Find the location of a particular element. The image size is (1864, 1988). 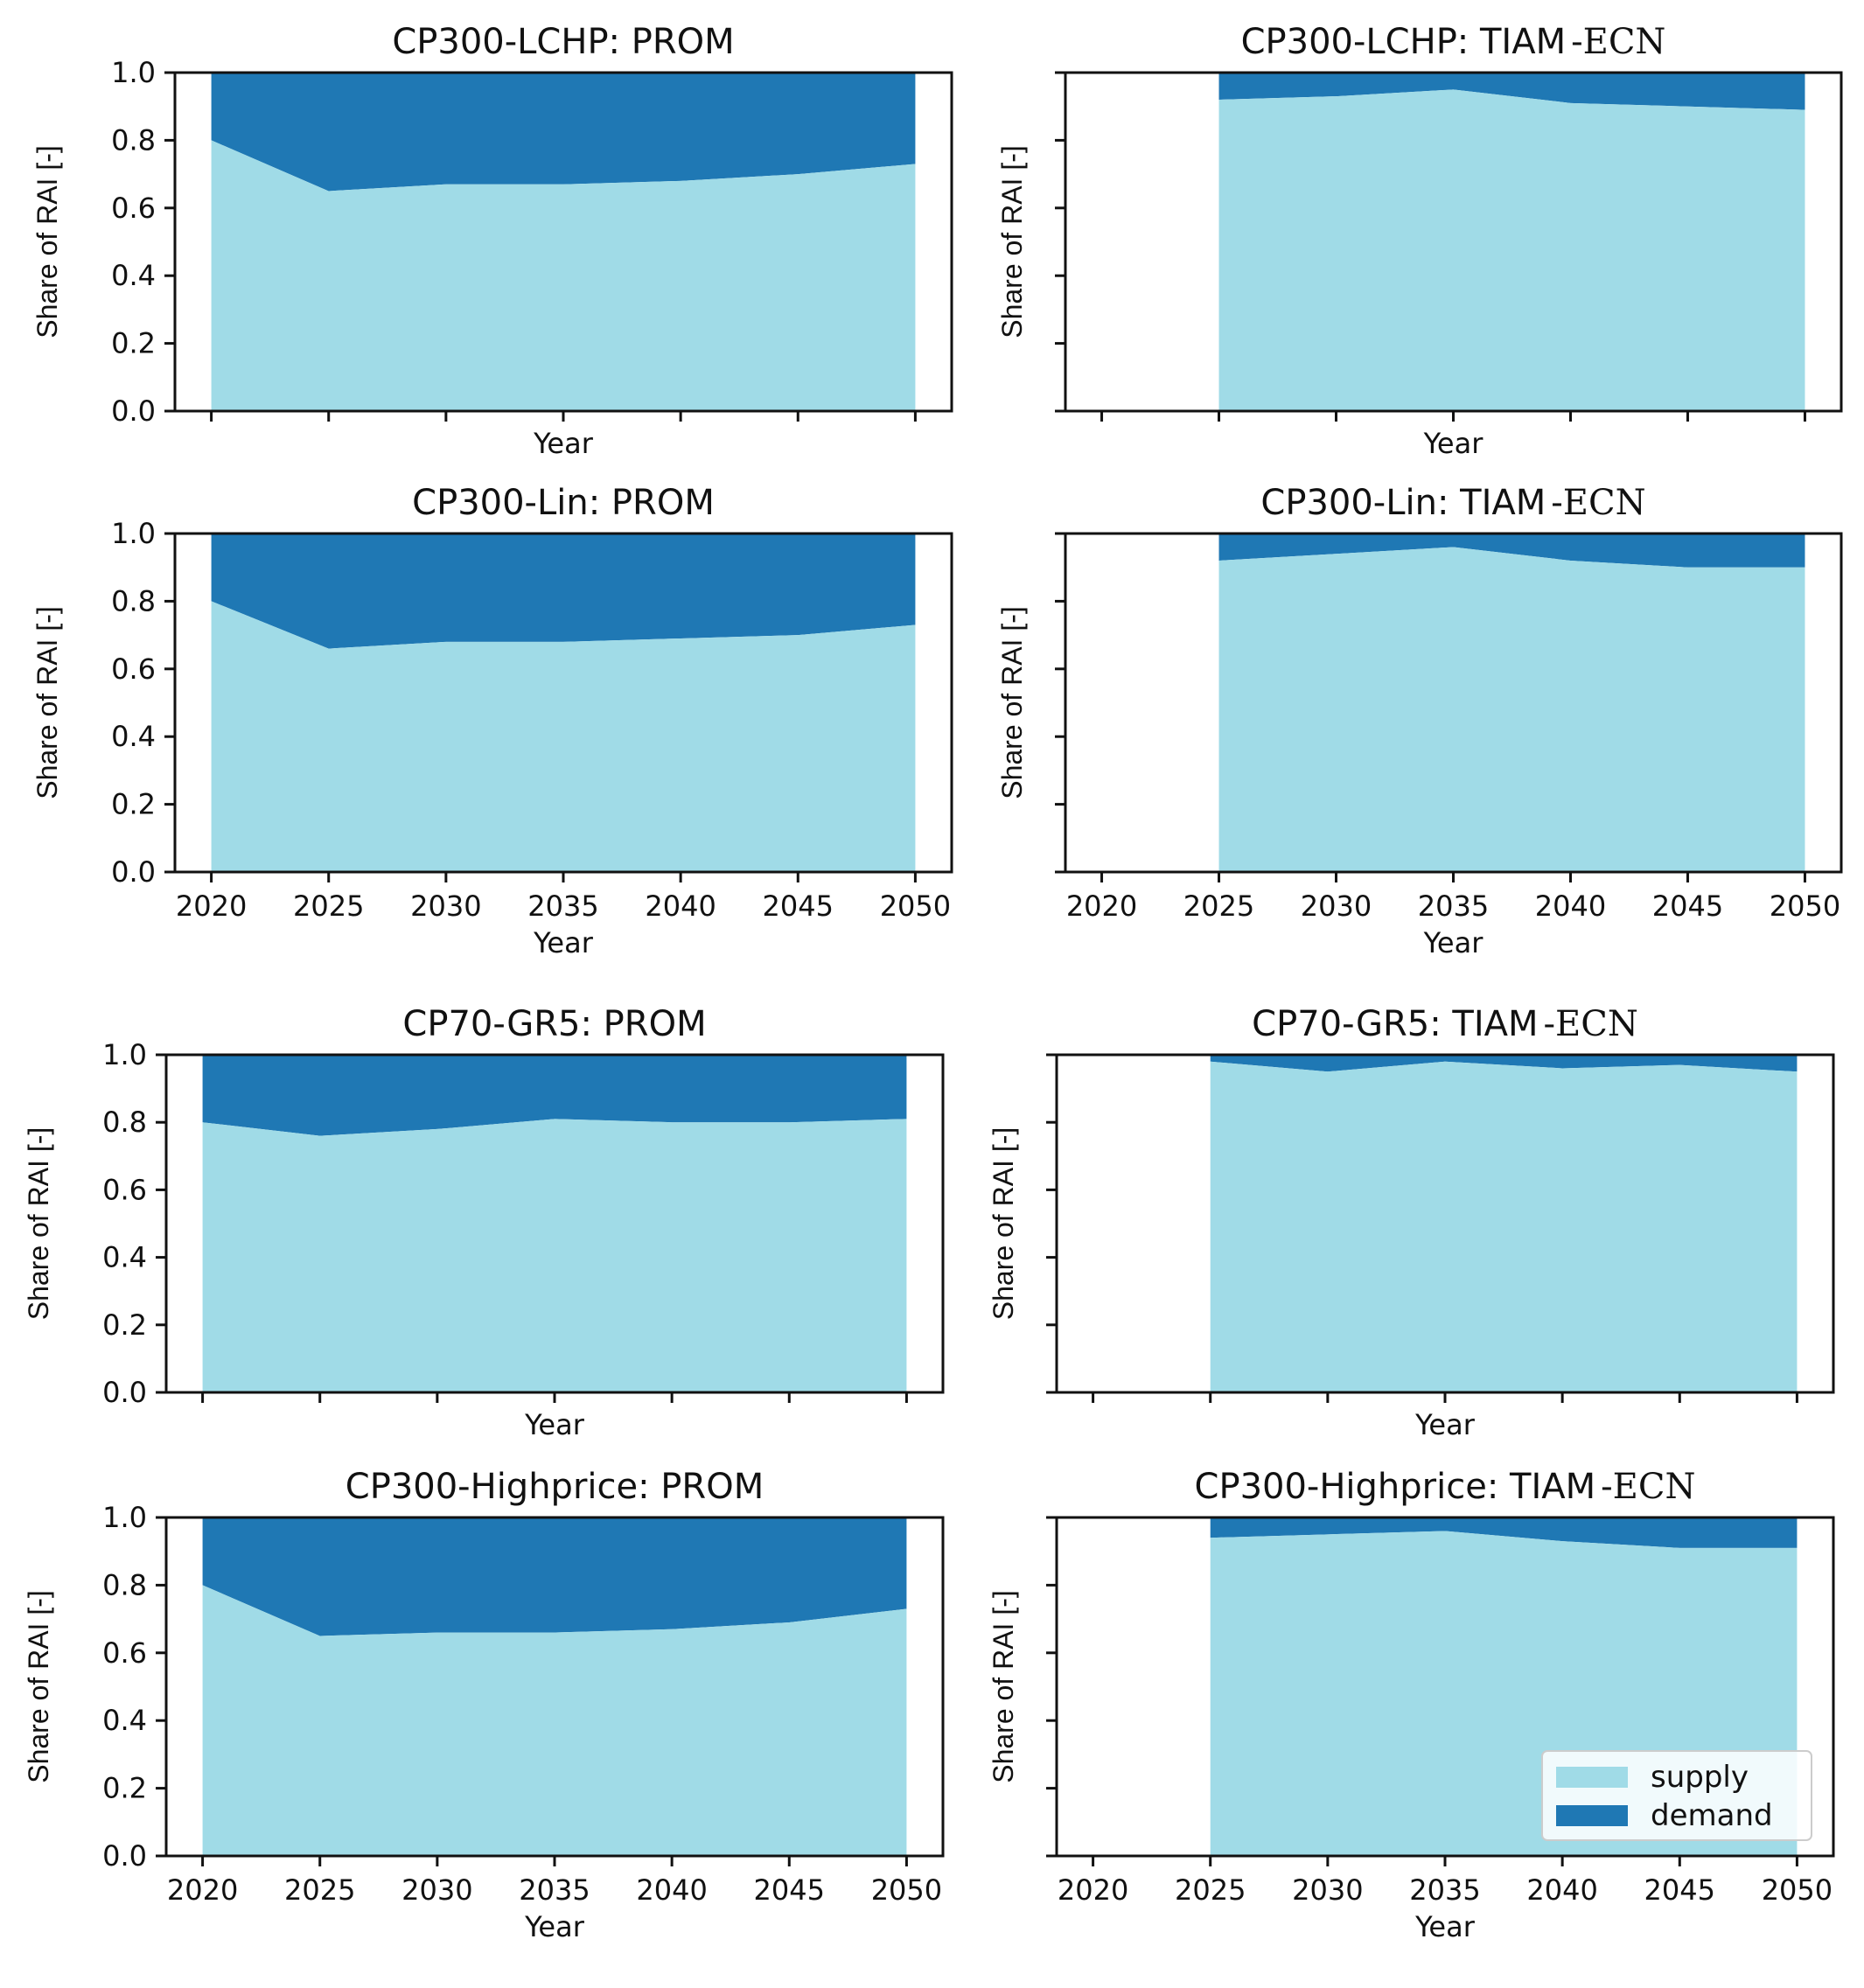

chart-title: CP300-Highprice: PROM is located at coordinates (555, 1487).